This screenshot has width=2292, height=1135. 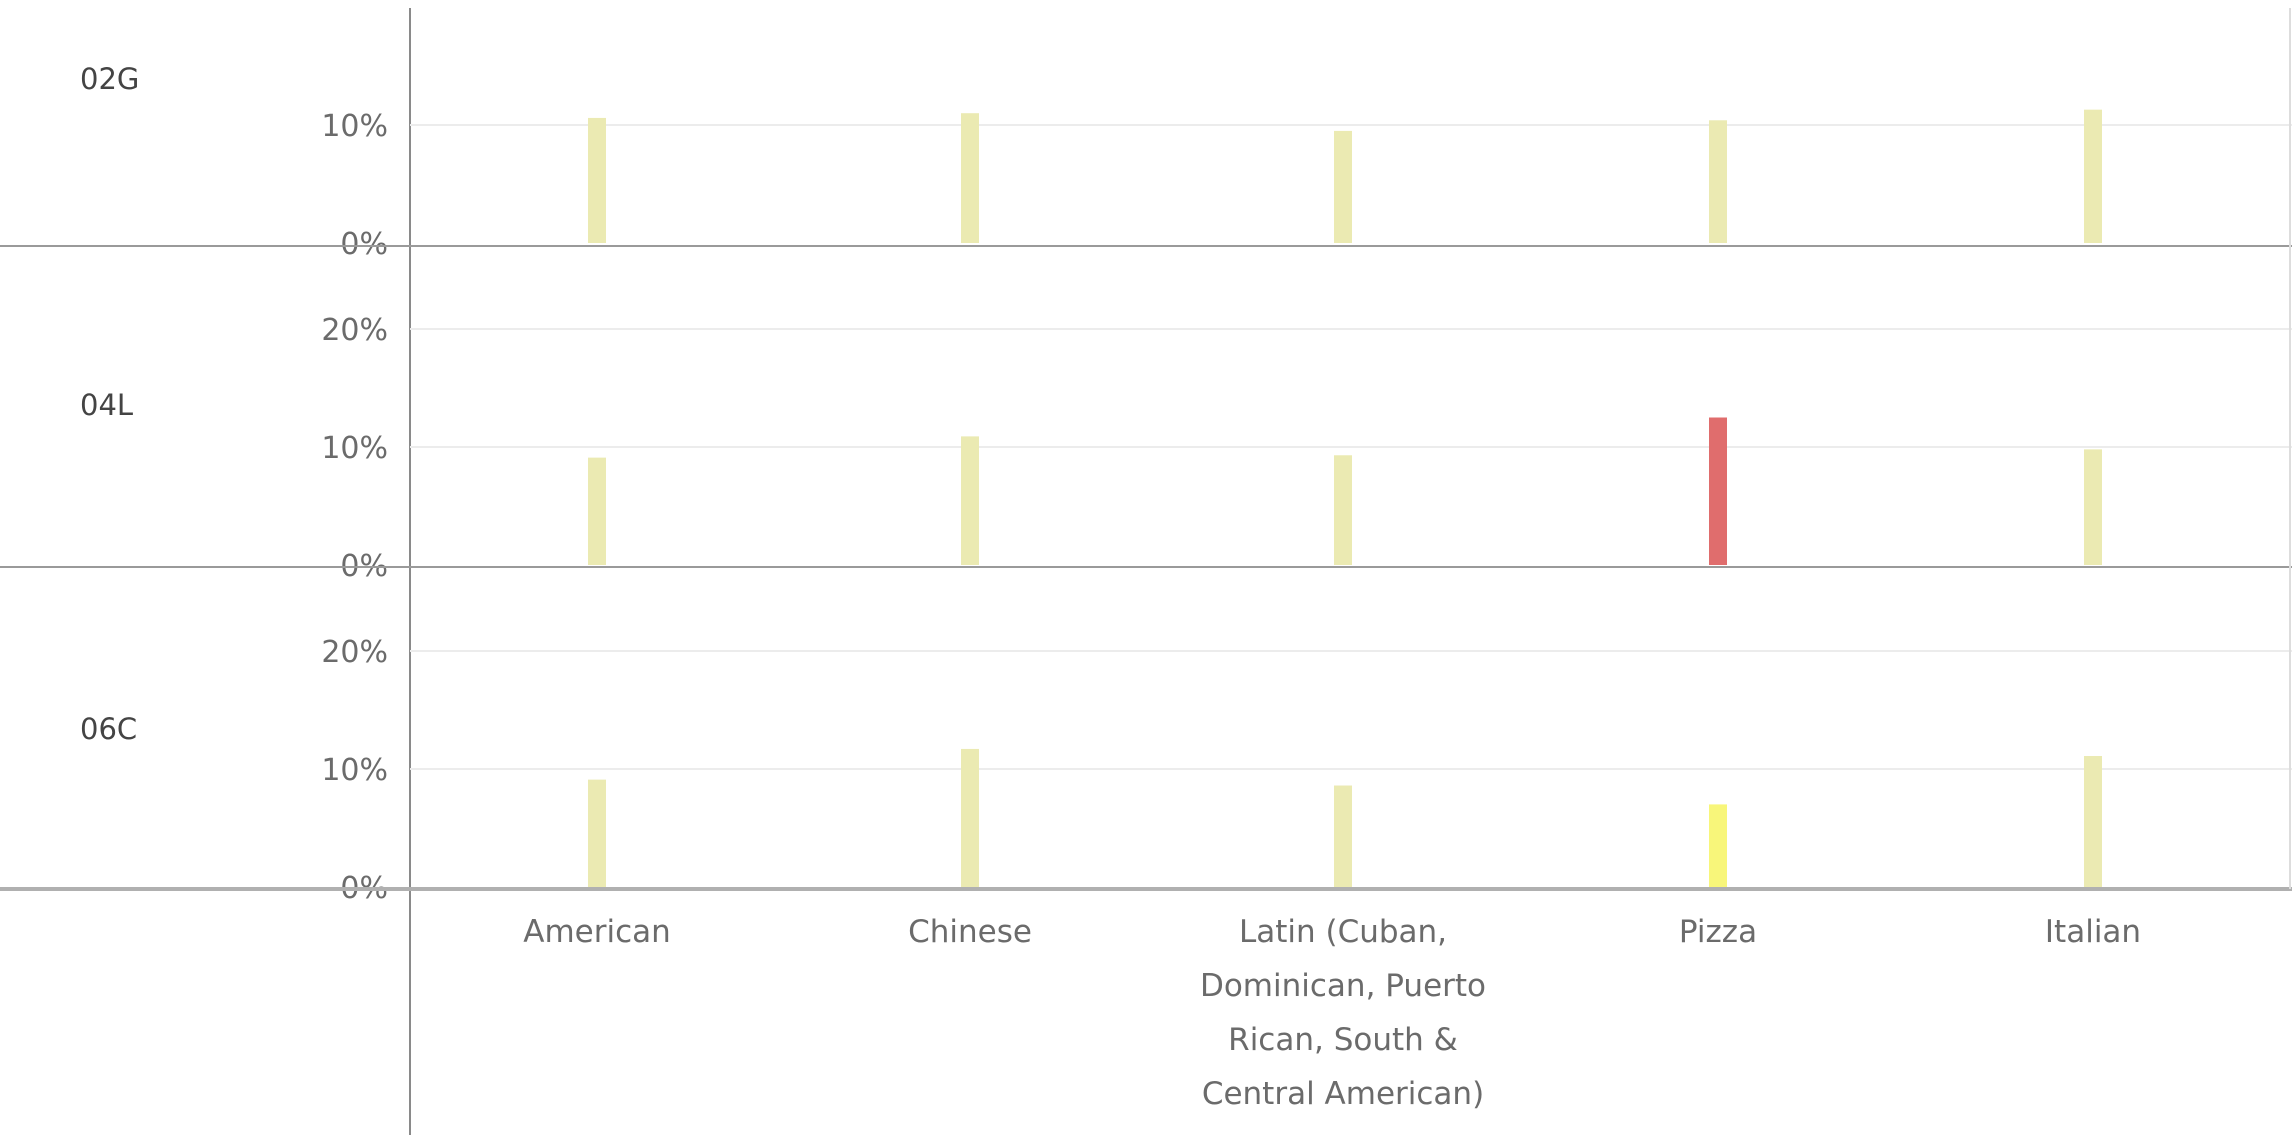 I want to click on category-label-italian: Italian, so click(x=2093, y=932).